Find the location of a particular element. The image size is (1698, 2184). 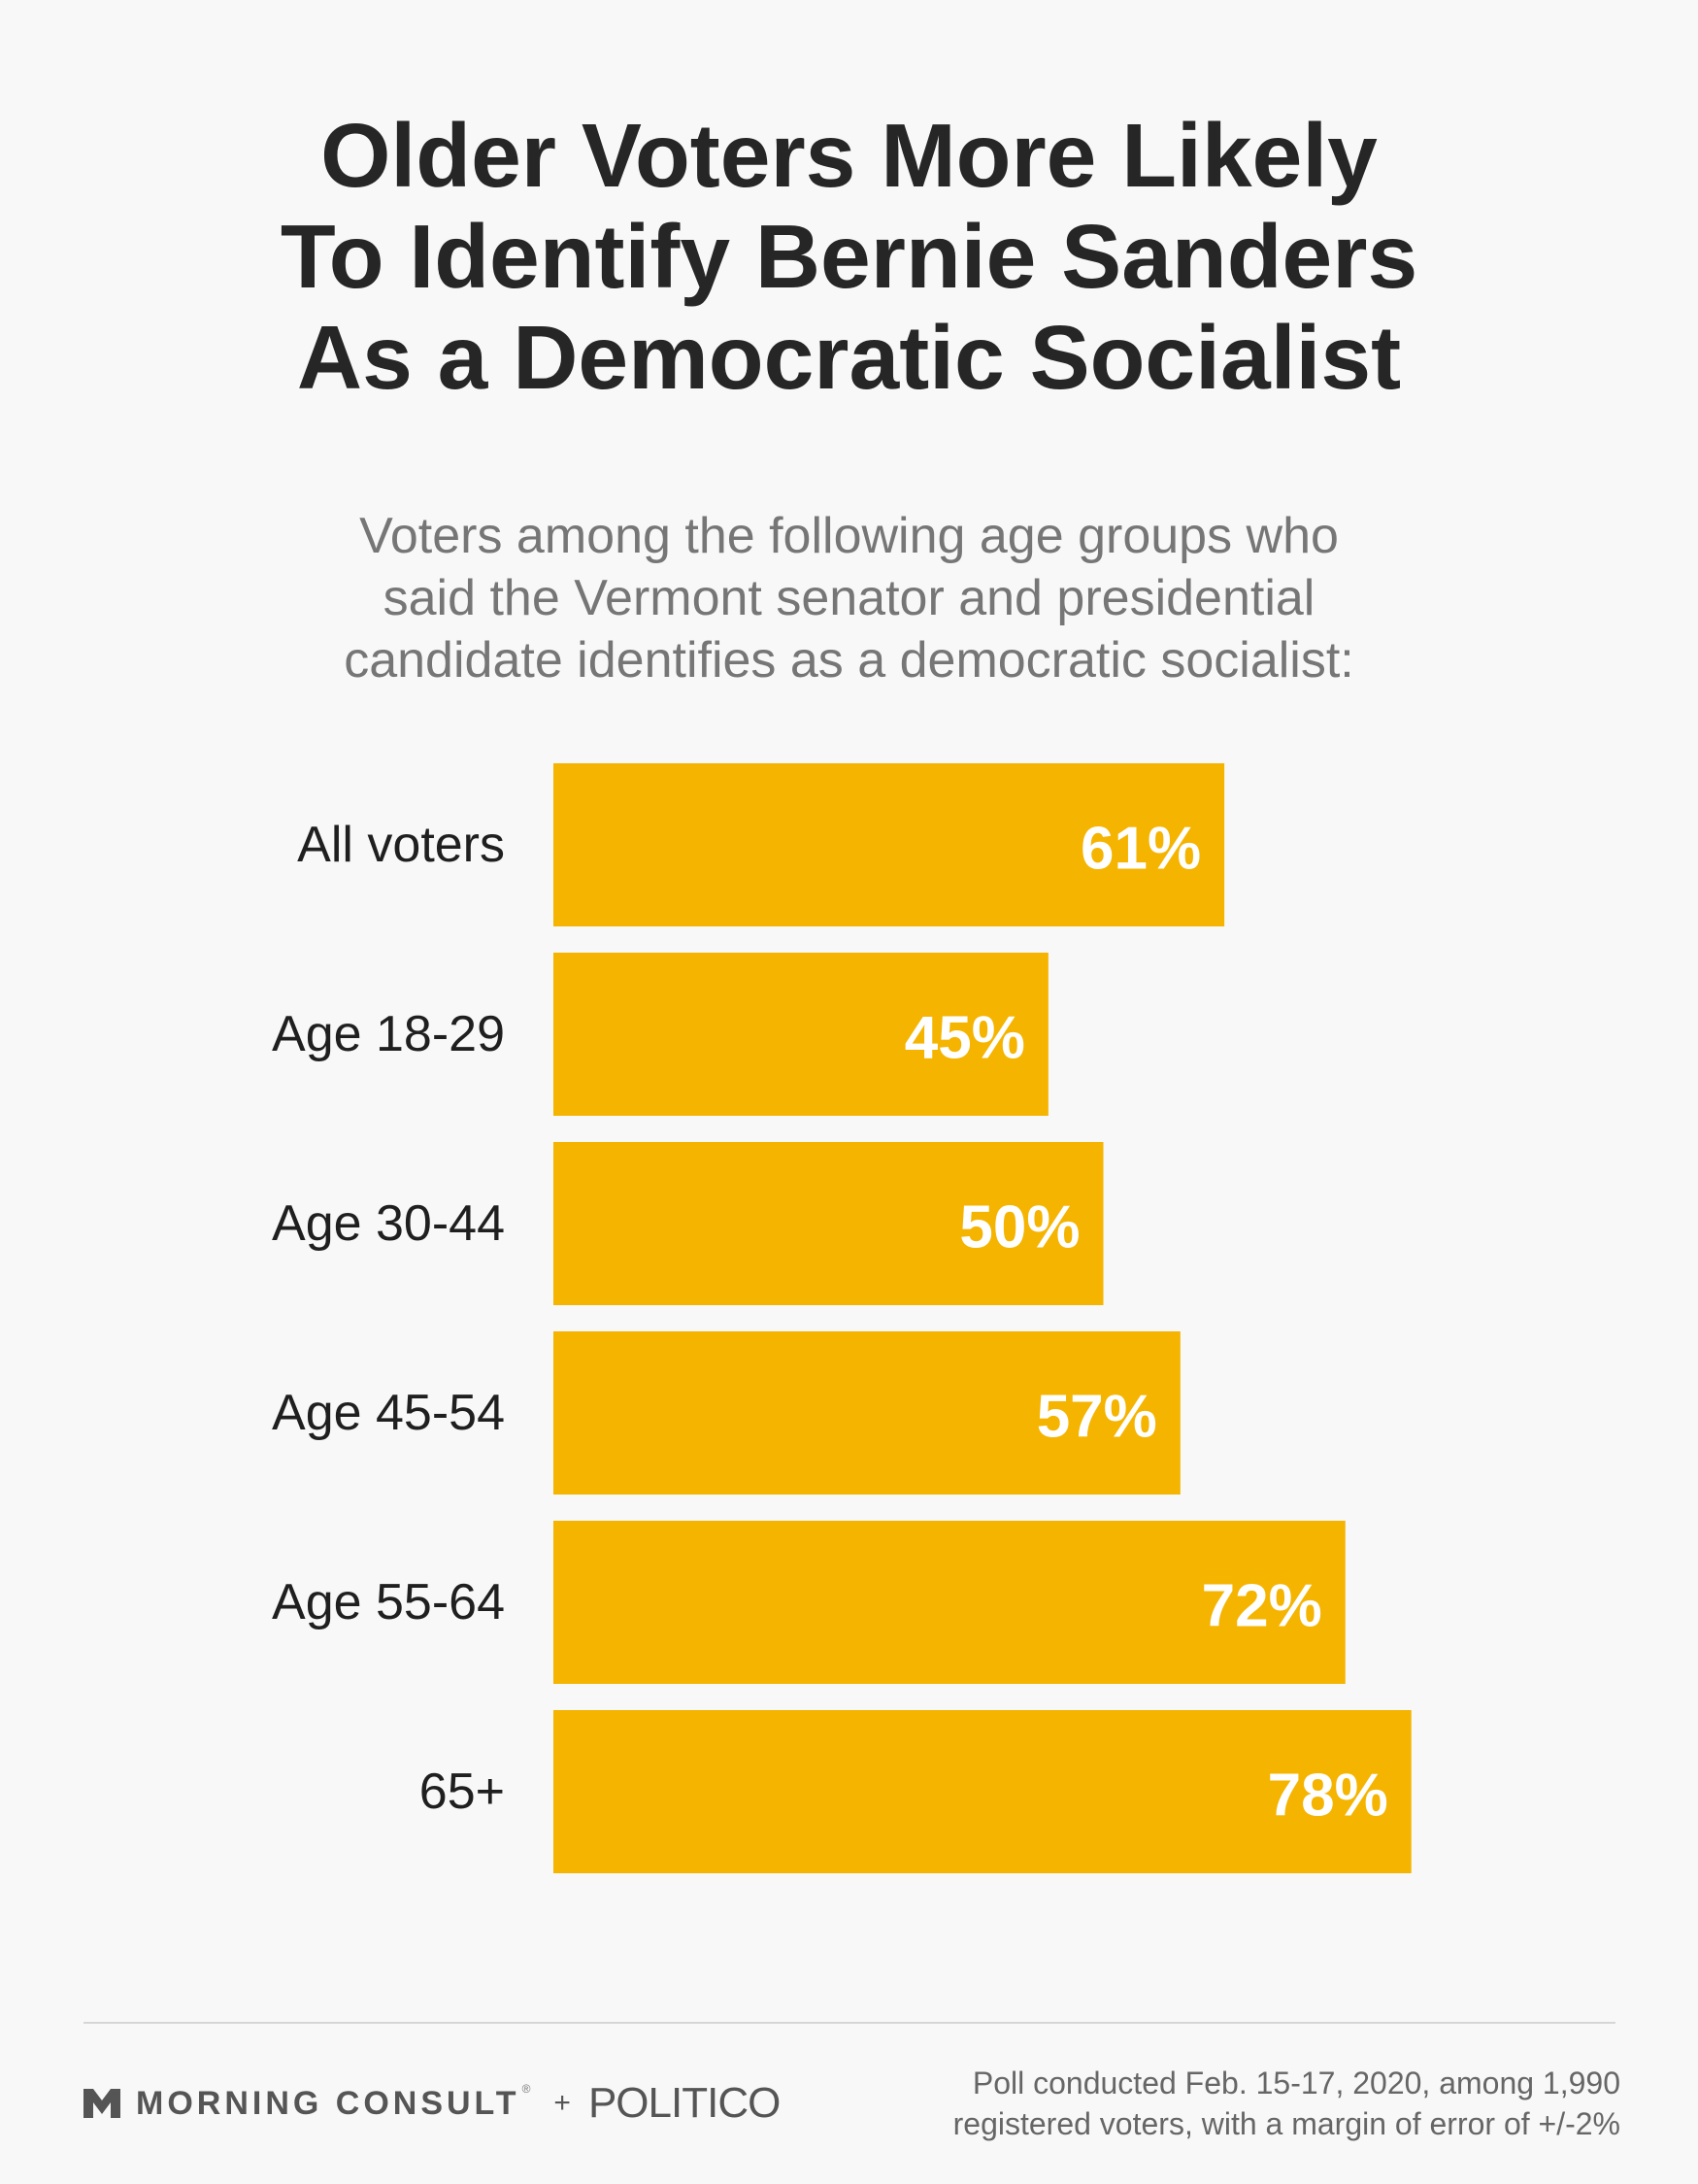

category-label-1: All voters is located at coordinates (401, 845).